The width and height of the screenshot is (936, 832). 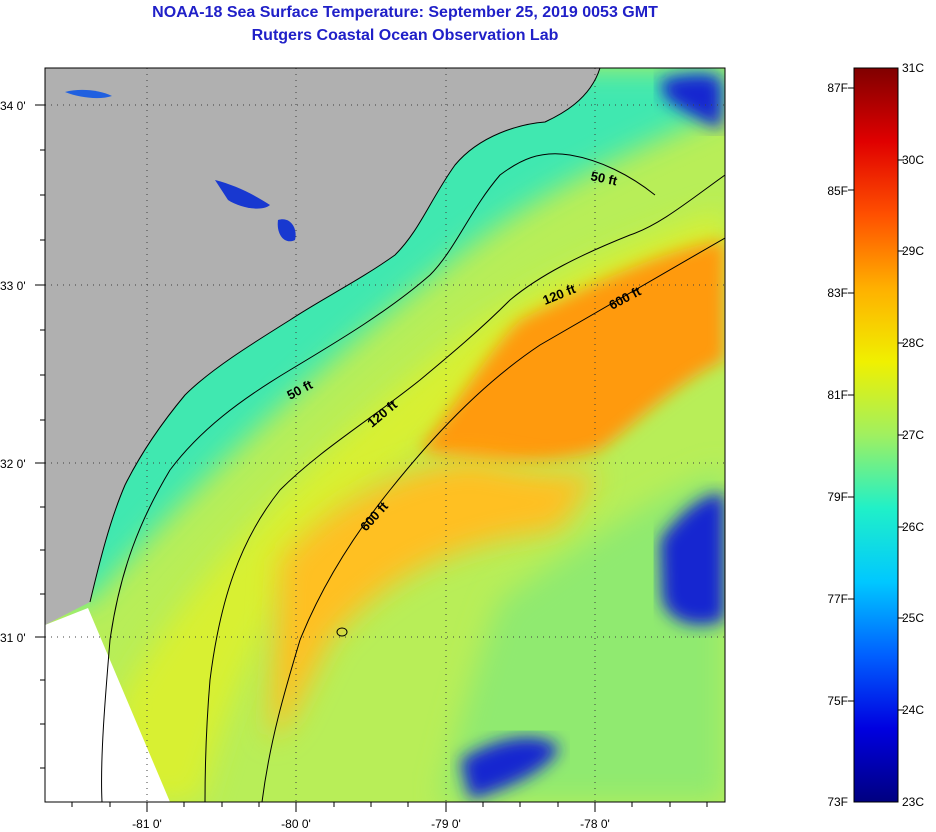 I want to click on sst-cold-patch-east, so click(x=692, y=559).